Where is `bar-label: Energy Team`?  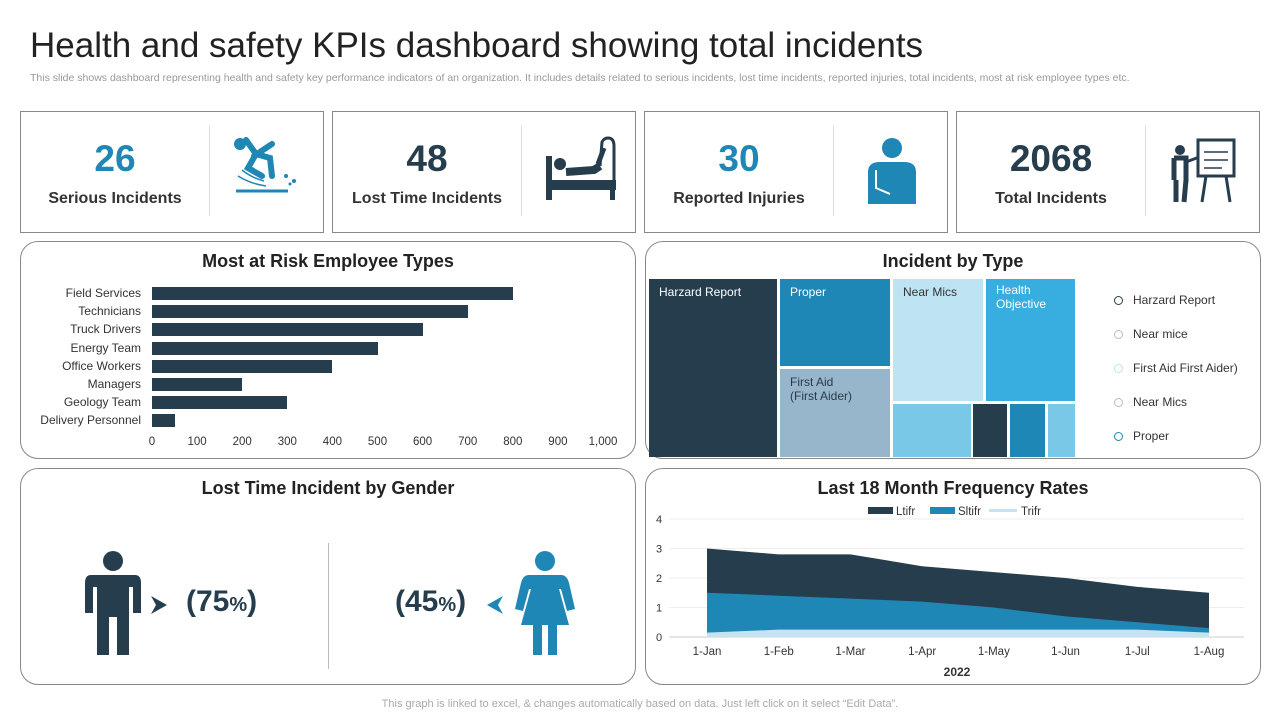 bar-label: Energy Team is located at coordinates (105, 347).